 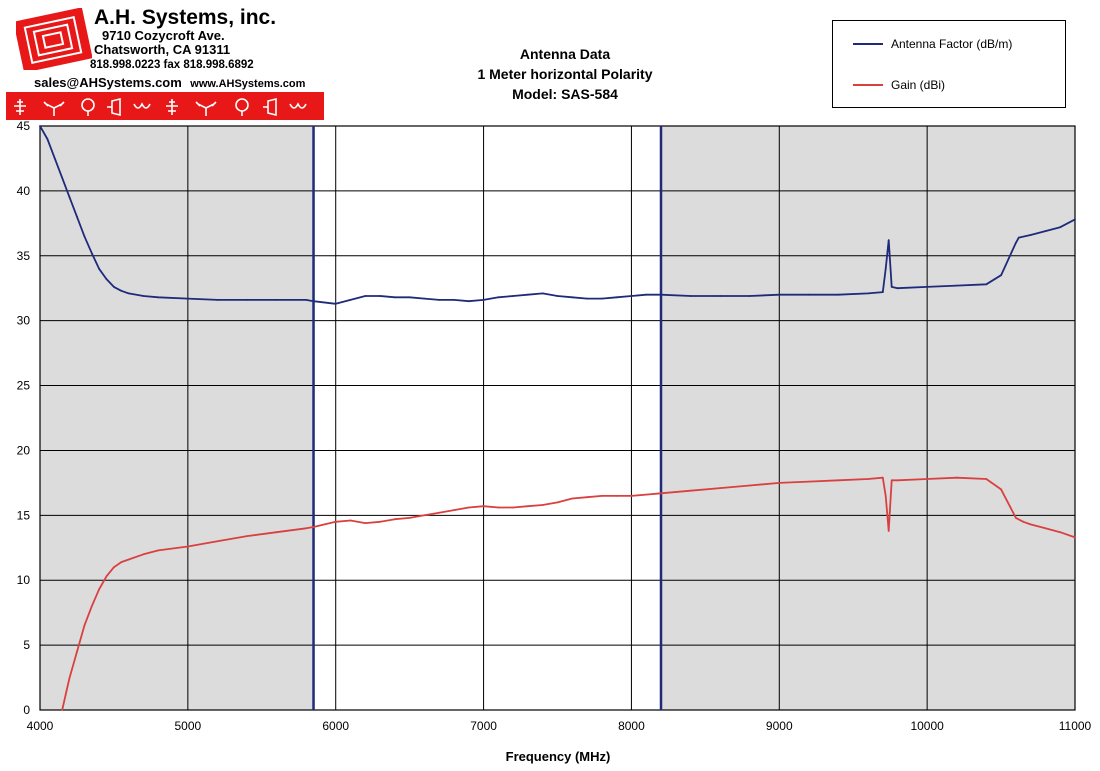 I want to click on company-email: sales@AHSystems.com, so click(x=108, y=82).